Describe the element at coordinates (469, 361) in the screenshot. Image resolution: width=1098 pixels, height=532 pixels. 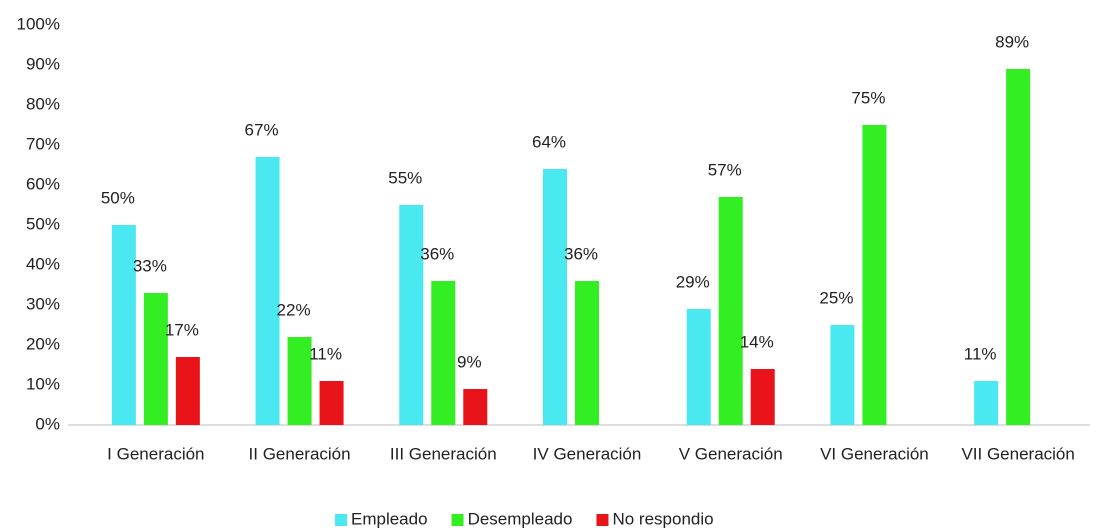
I see `data-label: 9%` at that location.